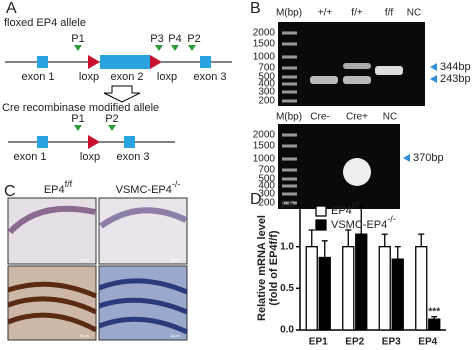  What do you see at coordinates (174, 39) in the screenshot?
I see `primer-label: P4` at bounding box center [174, 39].